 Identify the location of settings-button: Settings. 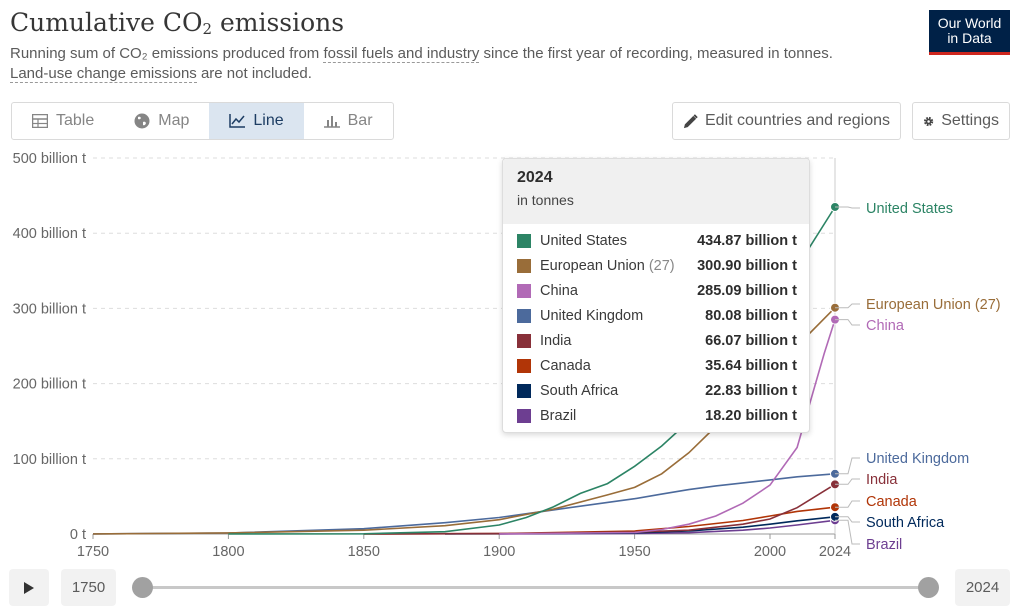
(961, 121).